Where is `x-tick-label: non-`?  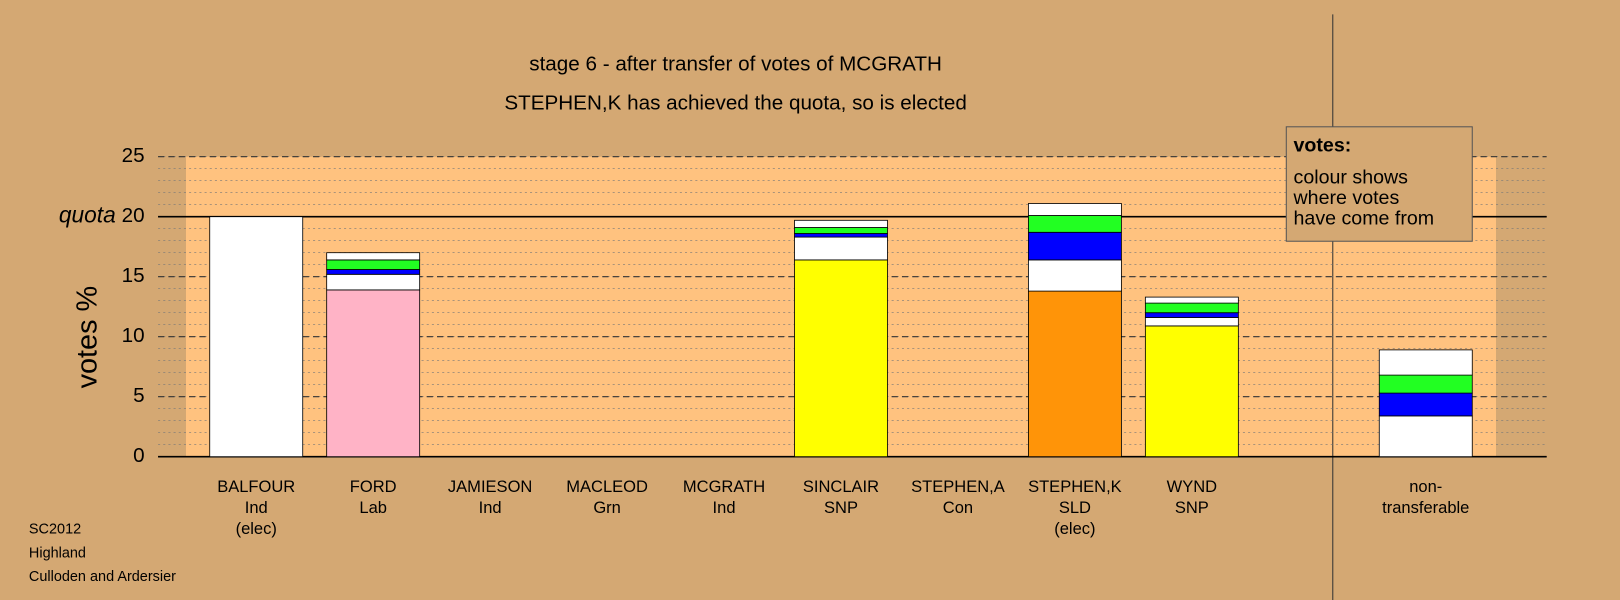 x-tick-label: non- is located at coordinates (1425, 487).